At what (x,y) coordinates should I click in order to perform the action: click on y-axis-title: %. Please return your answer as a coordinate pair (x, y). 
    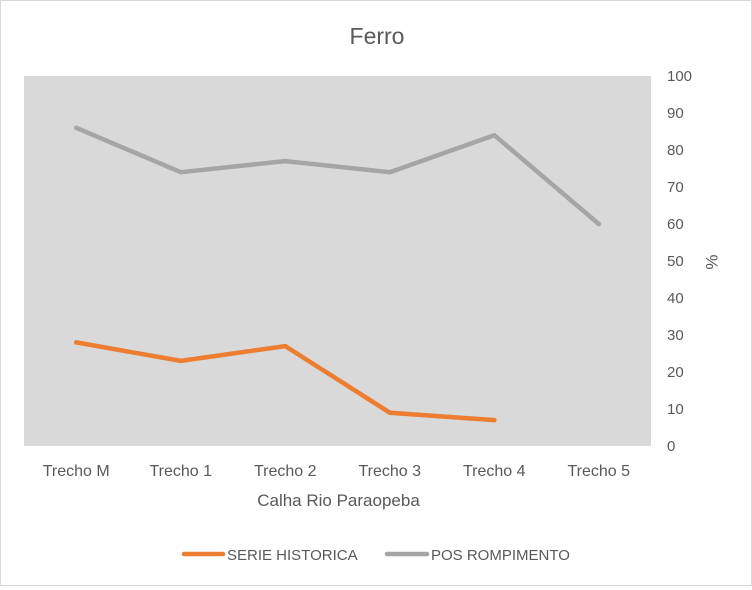
    Looking at the image, I should click on (711, 261).